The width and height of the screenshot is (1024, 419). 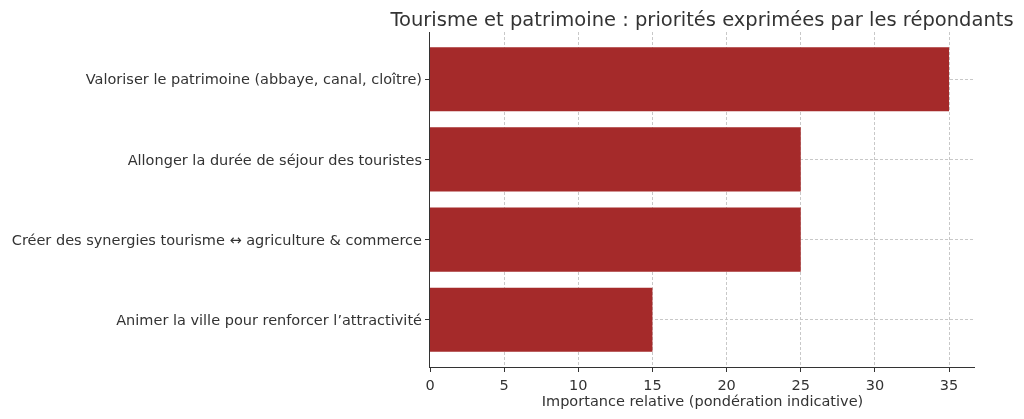 I want to click on x-tick-label: 30, so click(x=875, y=384).